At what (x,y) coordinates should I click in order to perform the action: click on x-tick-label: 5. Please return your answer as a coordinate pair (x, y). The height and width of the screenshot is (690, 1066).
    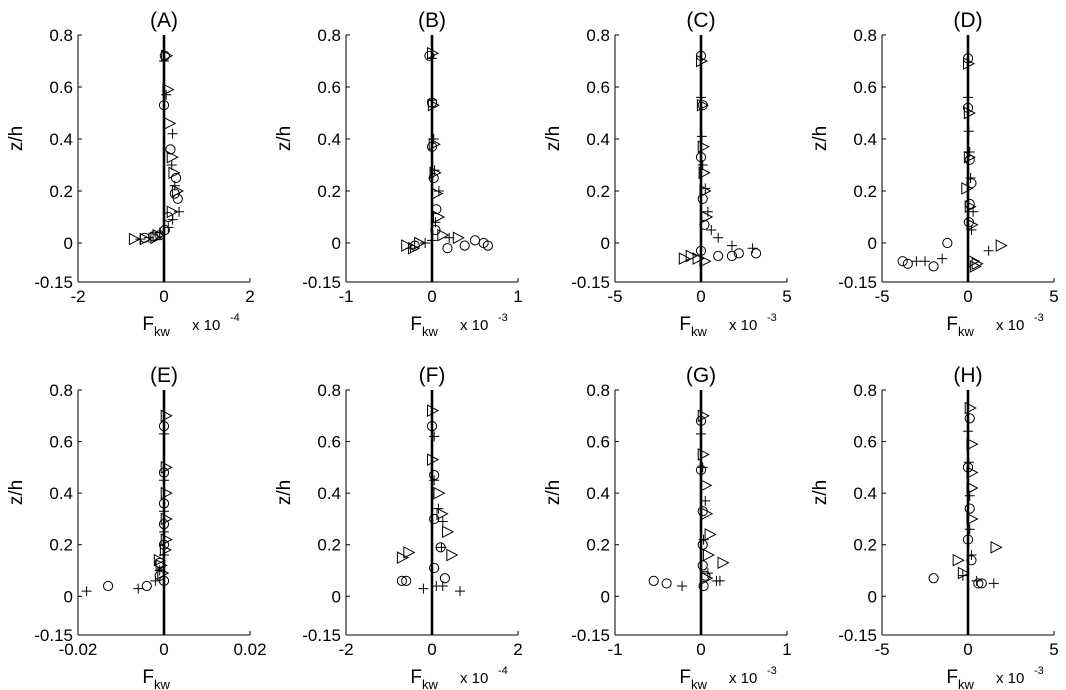
    Looking at the image, I should click on (786, 296).